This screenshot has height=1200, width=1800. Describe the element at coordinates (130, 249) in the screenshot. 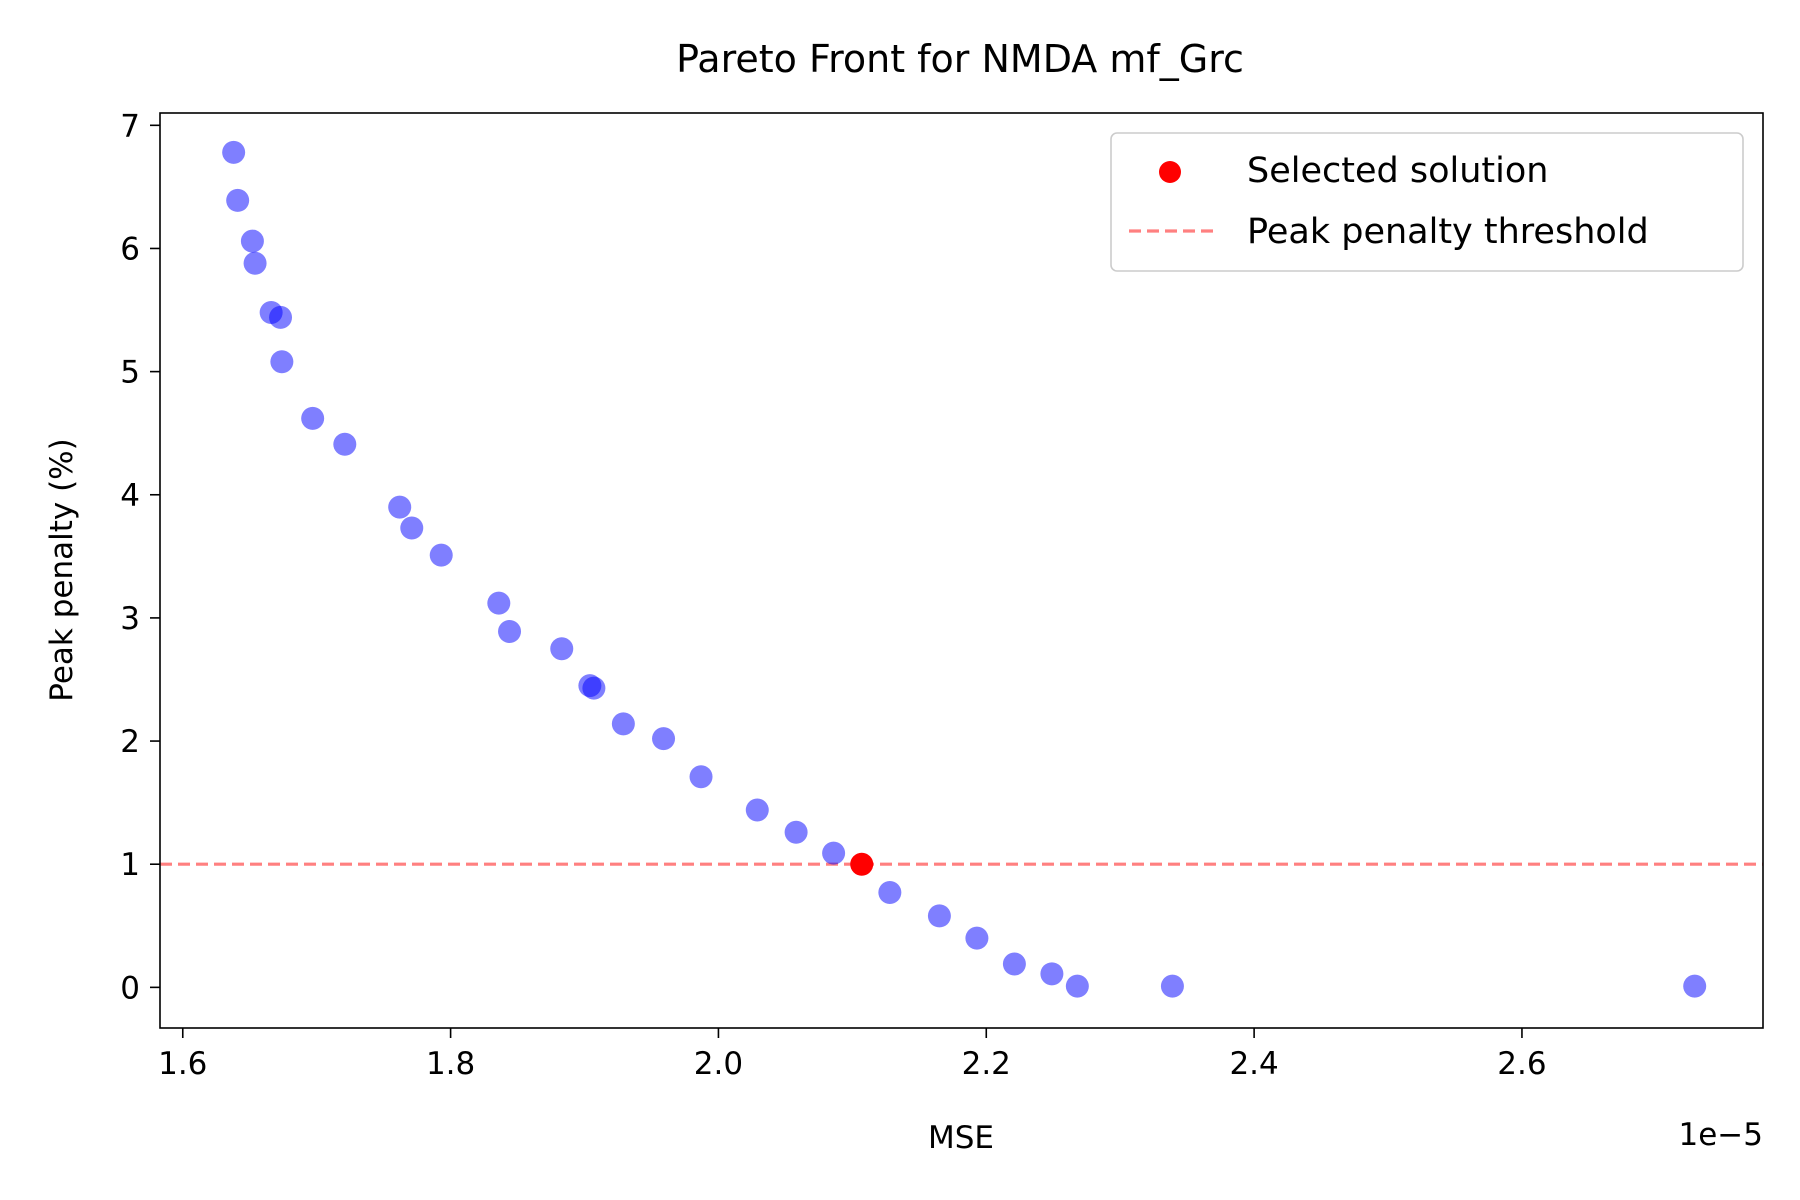

I see `y-tick-label: 6` at that location.